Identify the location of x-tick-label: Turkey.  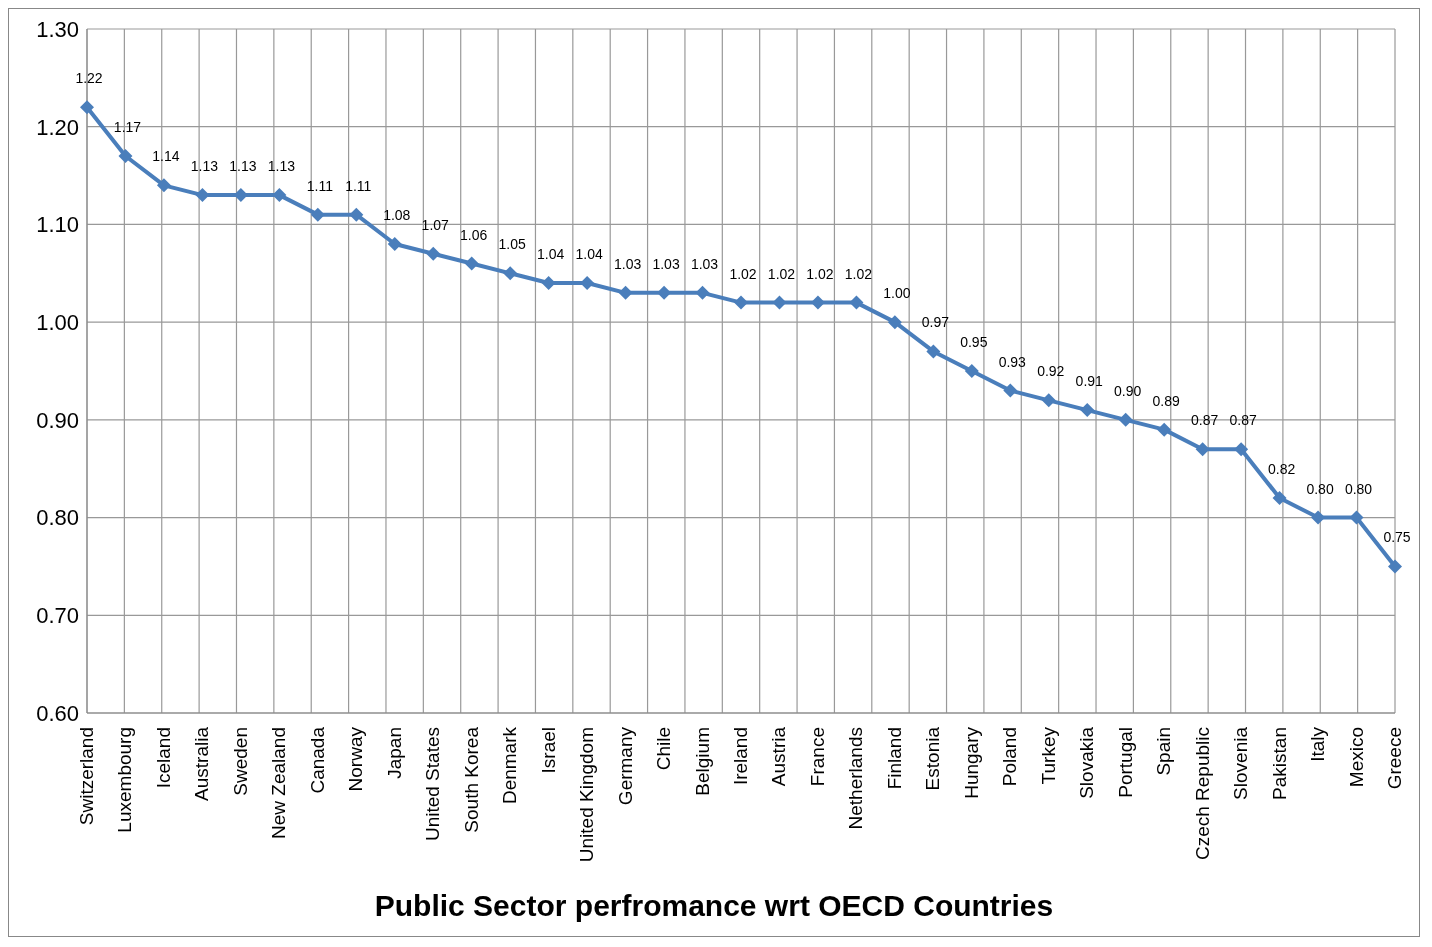
(1048, 755).